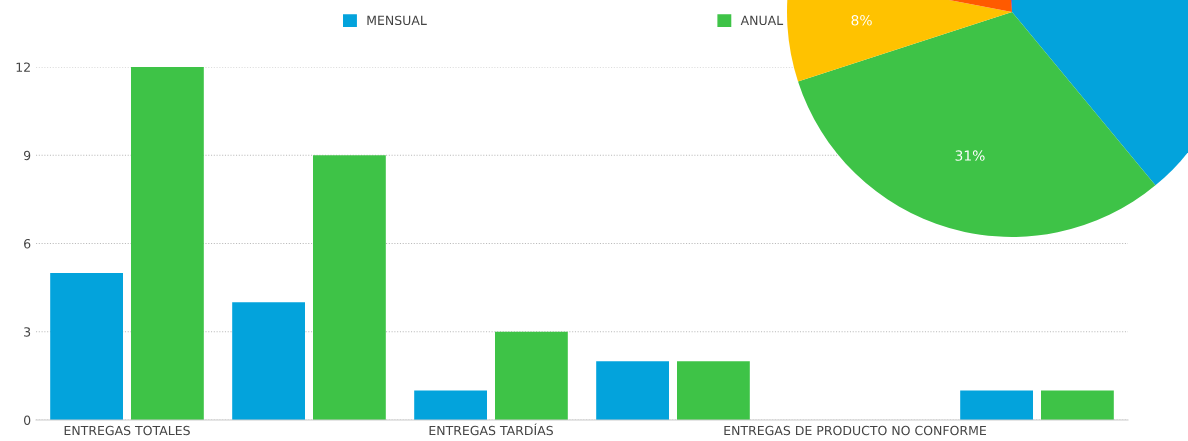  I want to click on legend-label: ANUAL, so click(762, 20).